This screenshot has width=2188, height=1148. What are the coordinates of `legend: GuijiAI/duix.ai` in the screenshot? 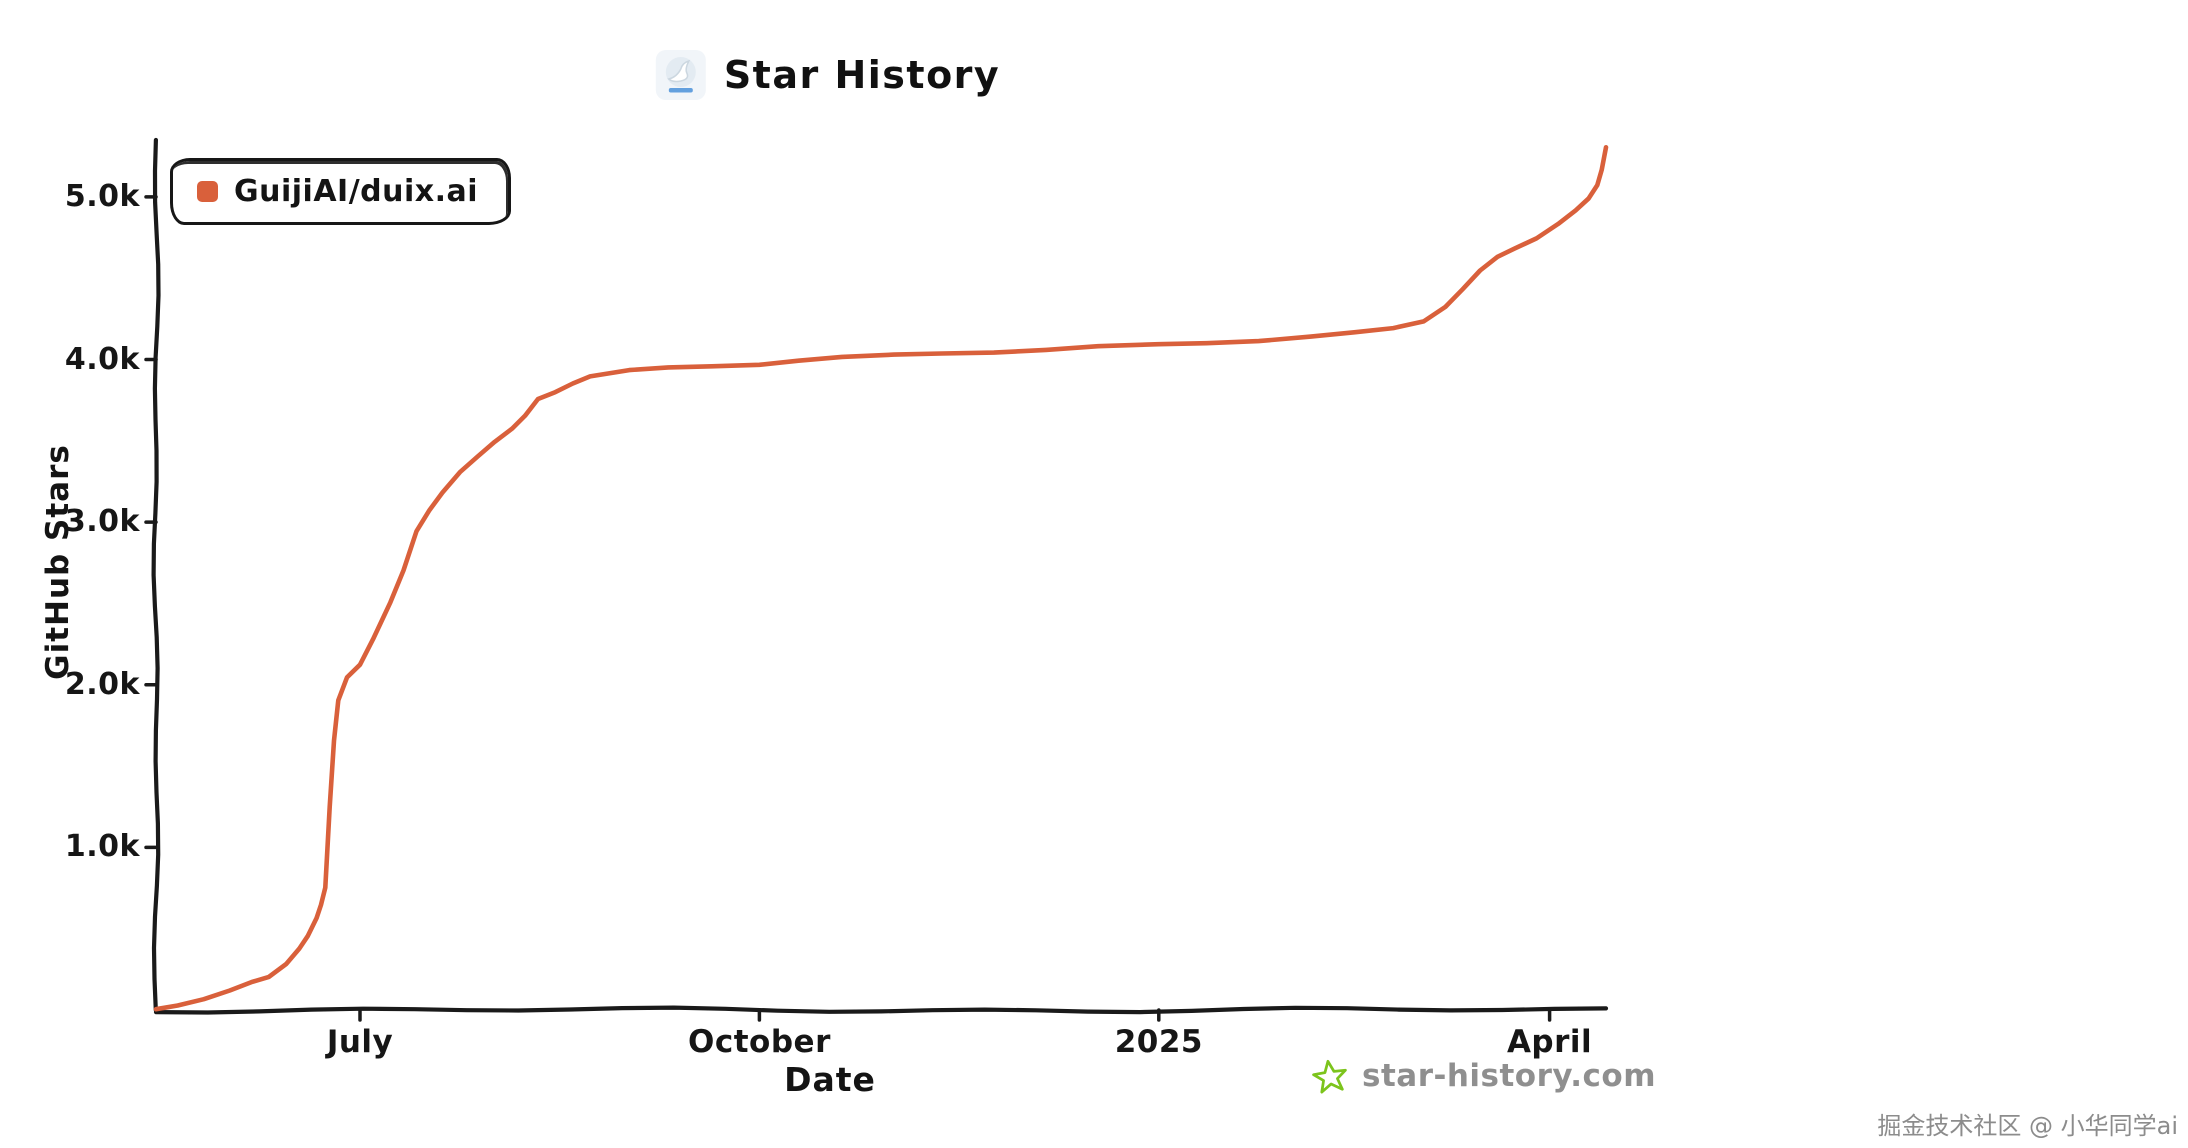 It's located at (341, 191).